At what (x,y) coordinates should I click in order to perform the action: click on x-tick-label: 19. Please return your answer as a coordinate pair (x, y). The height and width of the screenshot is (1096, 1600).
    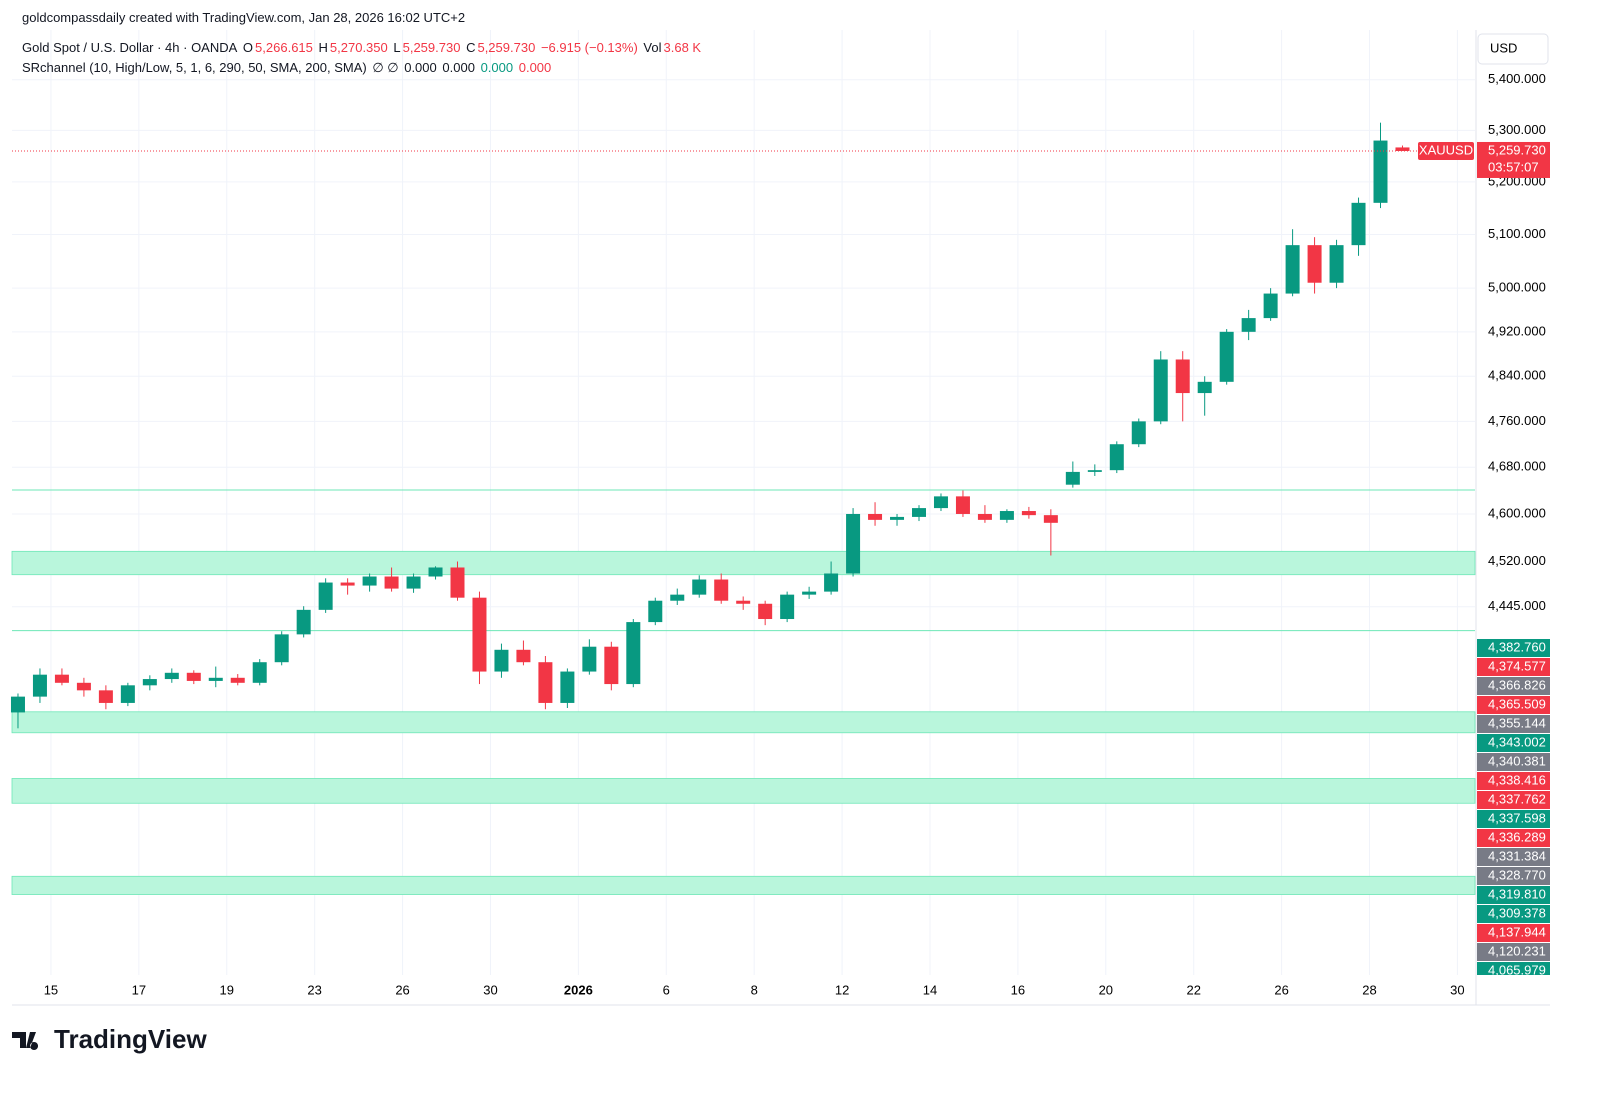
    Looking at the image, I should click on (227, 989).